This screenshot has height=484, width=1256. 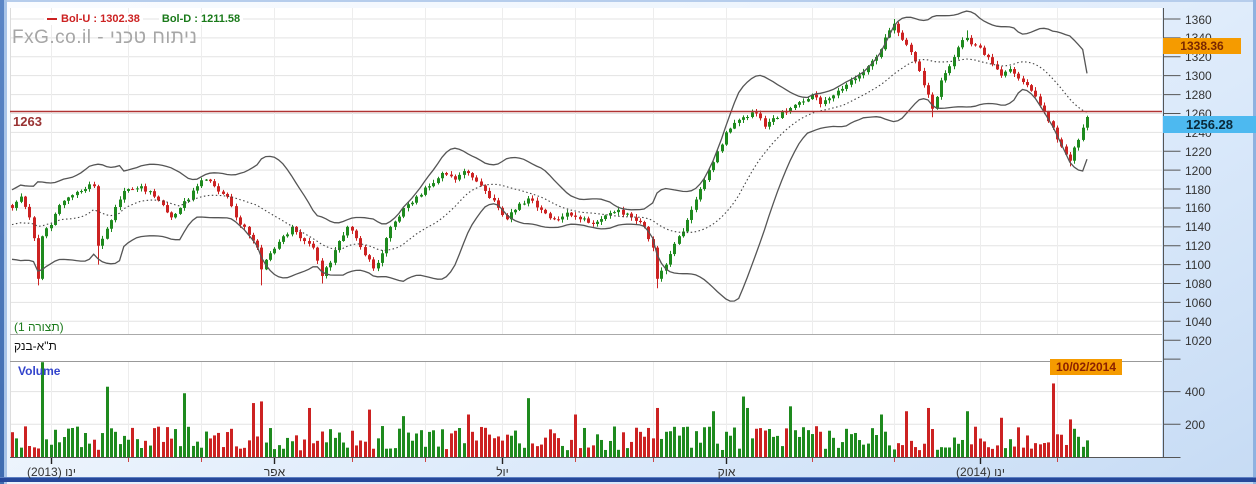 What do you see at coordinates (980, 472) in the screenshot?
I see `axis-tick-label: ינו (2014)` at bounding box center [980, 472].